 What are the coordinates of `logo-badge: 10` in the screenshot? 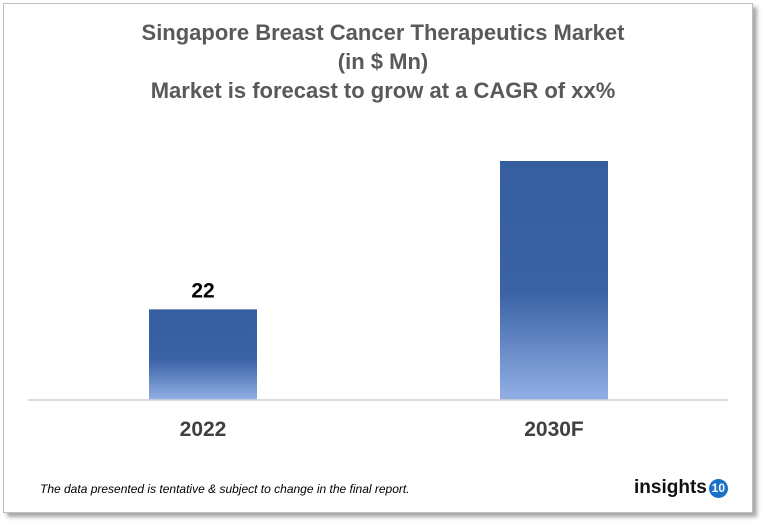 It's located at (718, 488).